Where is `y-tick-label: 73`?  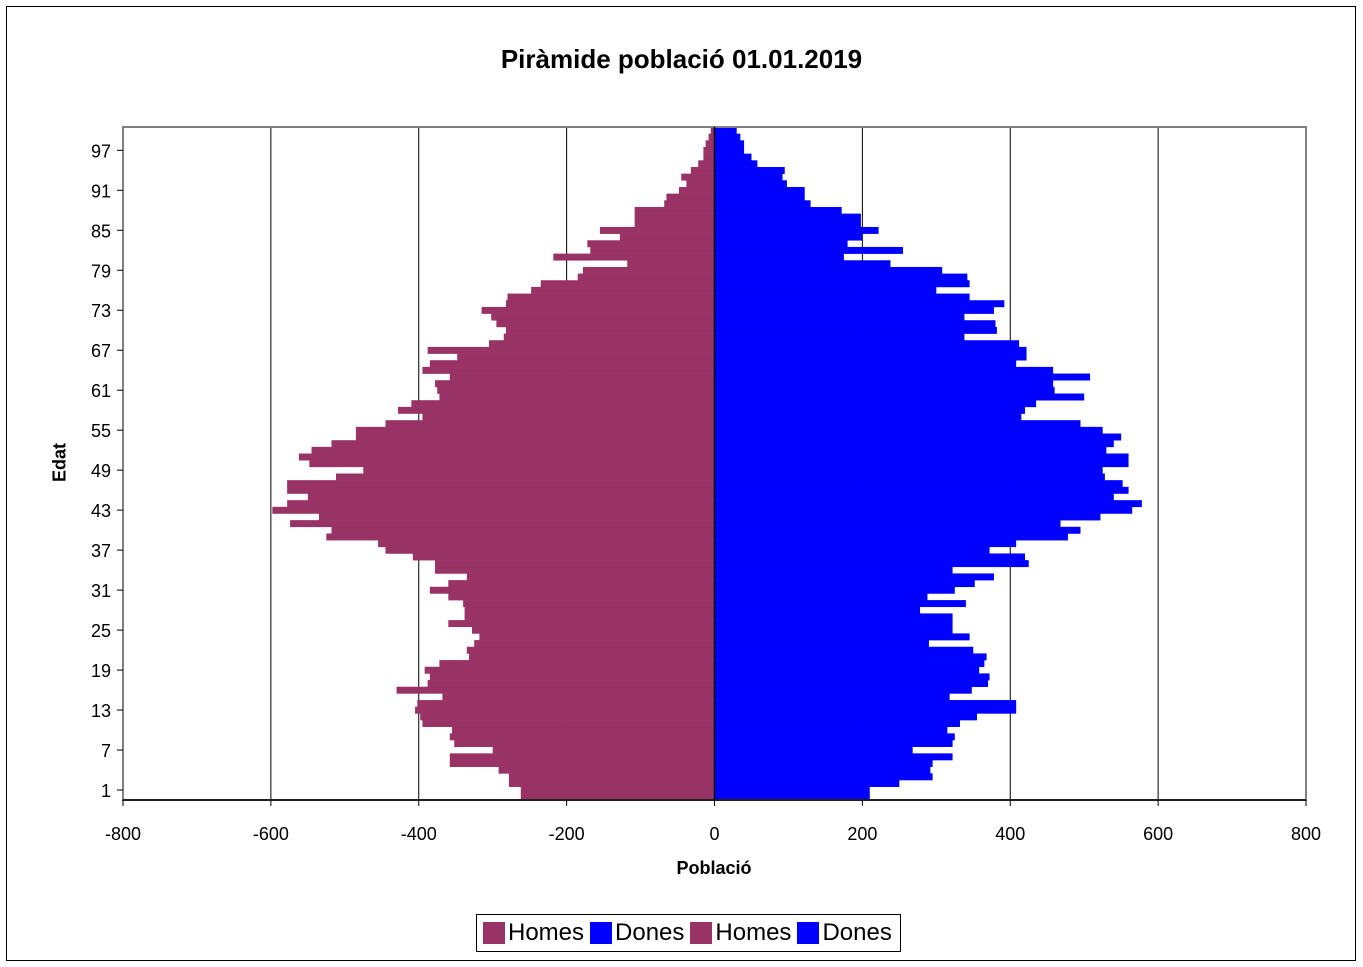 y-tick-label: 73 is located at coordinates (101, 311).